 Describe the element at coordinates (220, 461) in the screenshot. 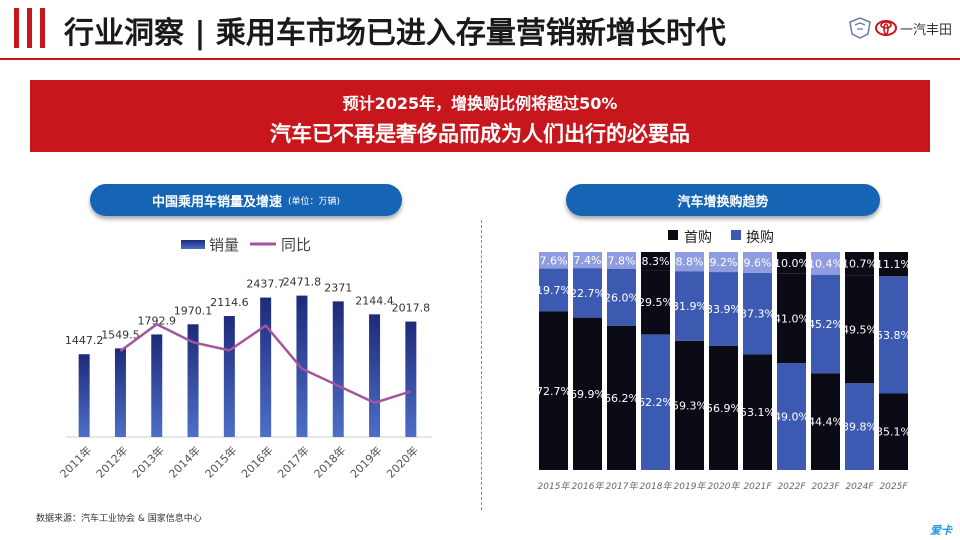

I see `x-tick-label: 2015年` at that location.